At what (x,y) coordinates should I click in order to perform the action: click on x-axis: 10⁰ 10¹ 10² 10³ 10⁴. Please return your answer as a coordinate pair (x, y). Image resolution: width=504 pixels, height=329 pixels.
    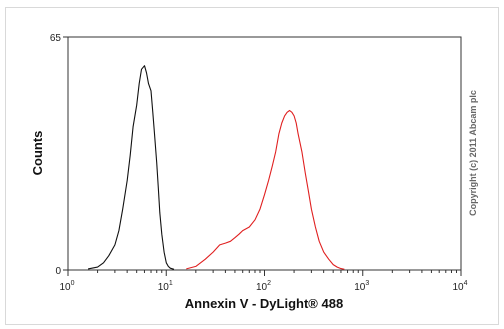
    Looking at the image, I should click on (263, 281).